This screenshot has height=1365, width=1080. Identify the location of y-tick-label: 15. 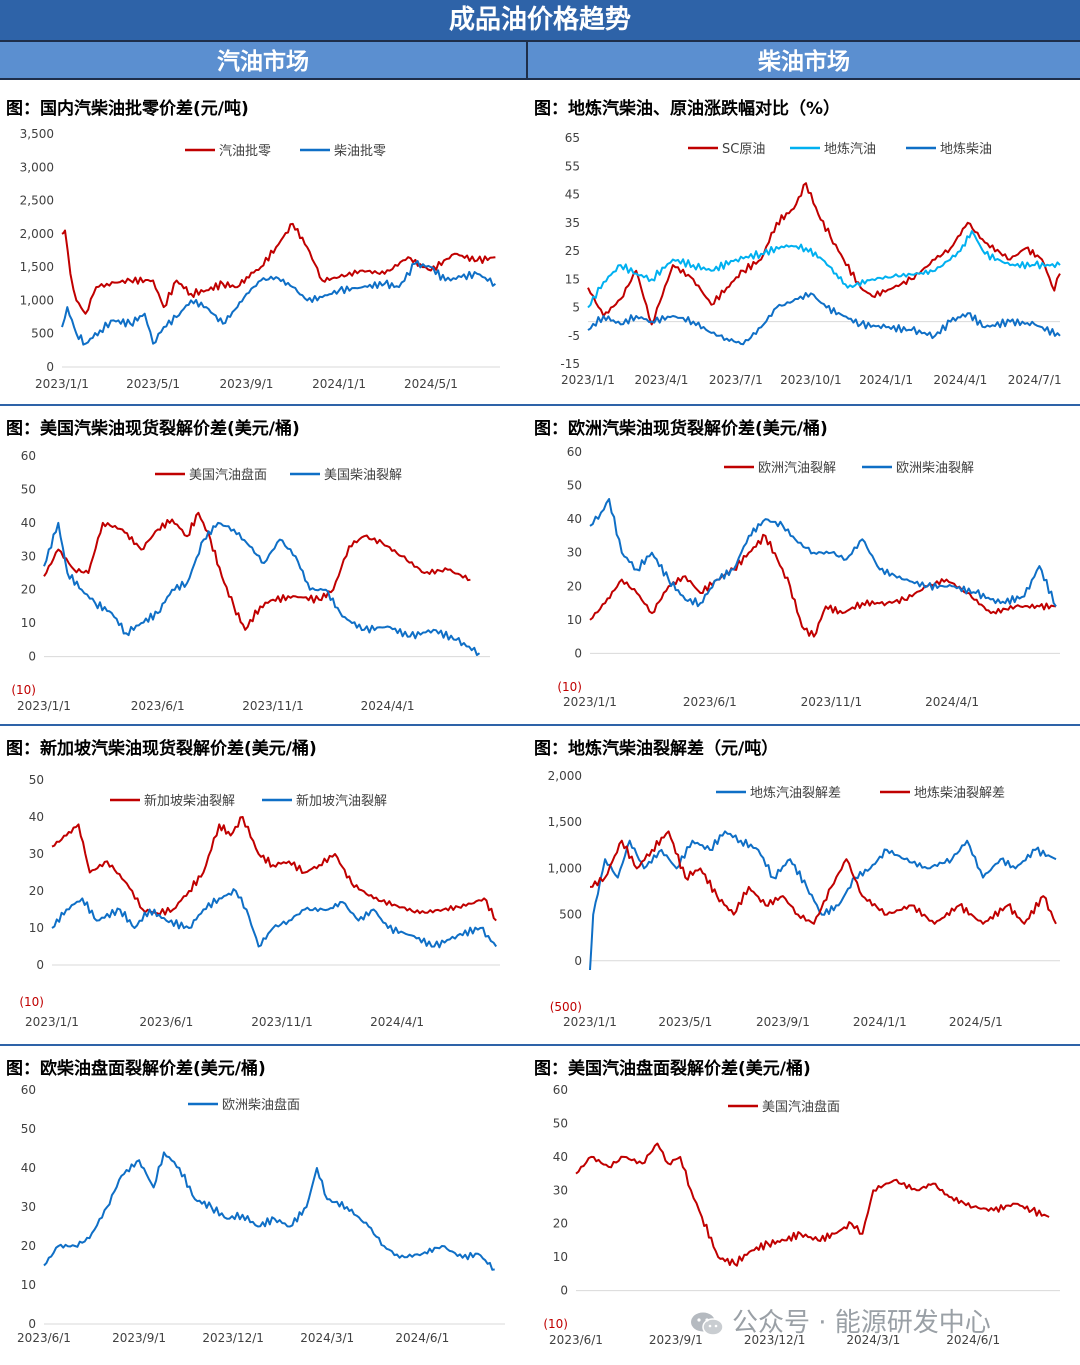
(572, 279).